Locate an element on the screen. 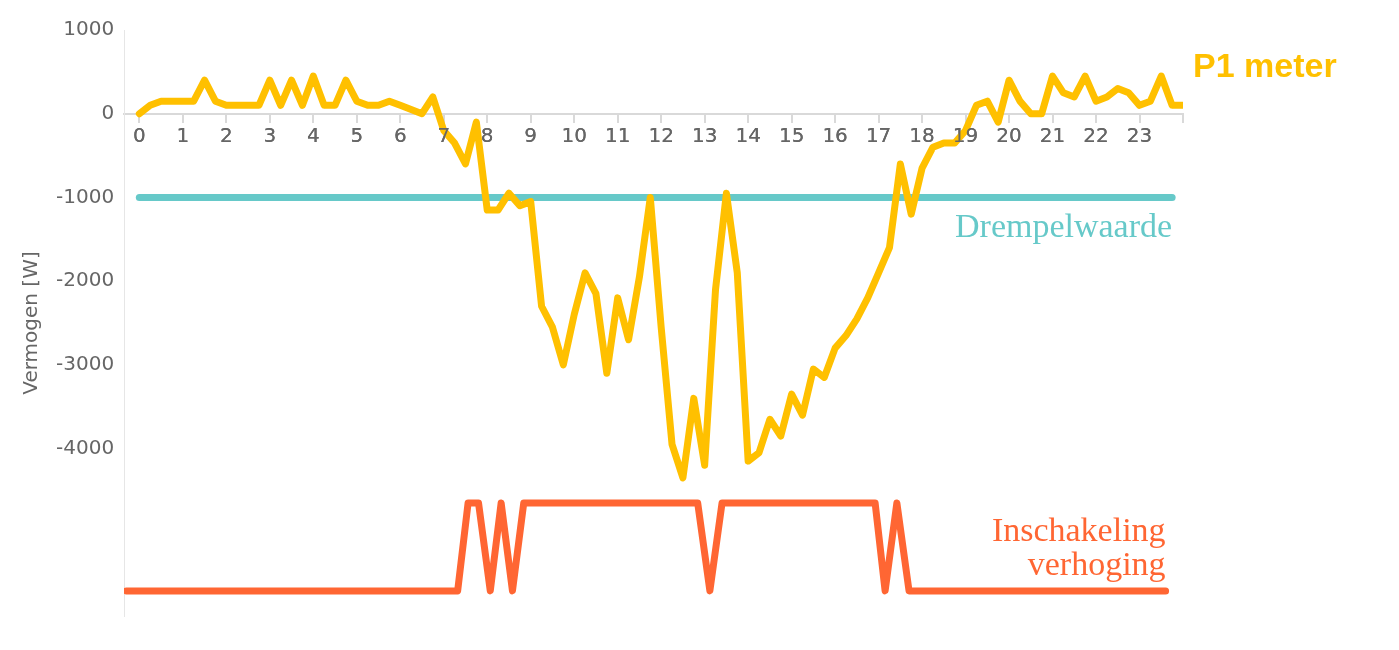 The width and height of the screenshot is (1399, 650). y-tick-label: -2000 is located at coordinates (85, 279).